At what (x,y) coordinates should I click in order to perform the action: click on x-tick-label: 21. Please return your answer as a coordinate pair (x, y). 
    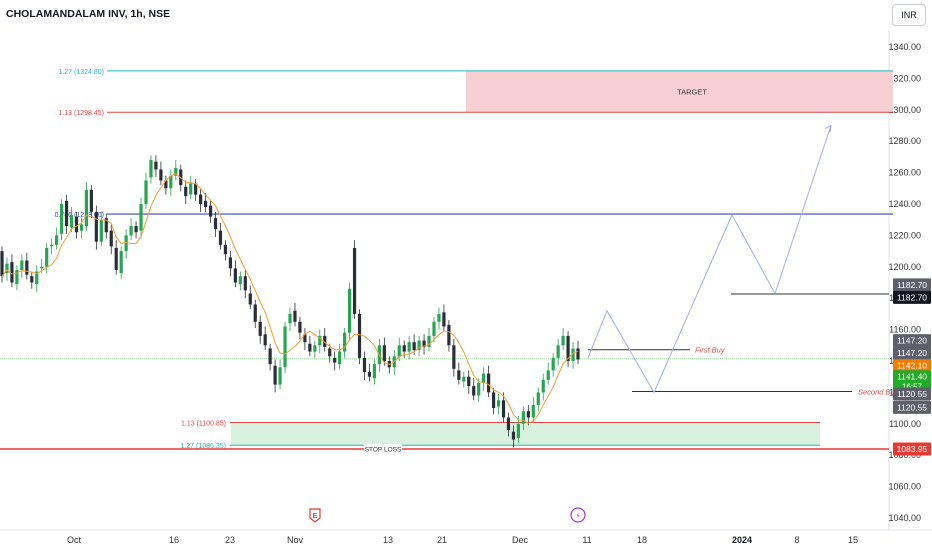
    Looking at the image, I should click on (442, 540).